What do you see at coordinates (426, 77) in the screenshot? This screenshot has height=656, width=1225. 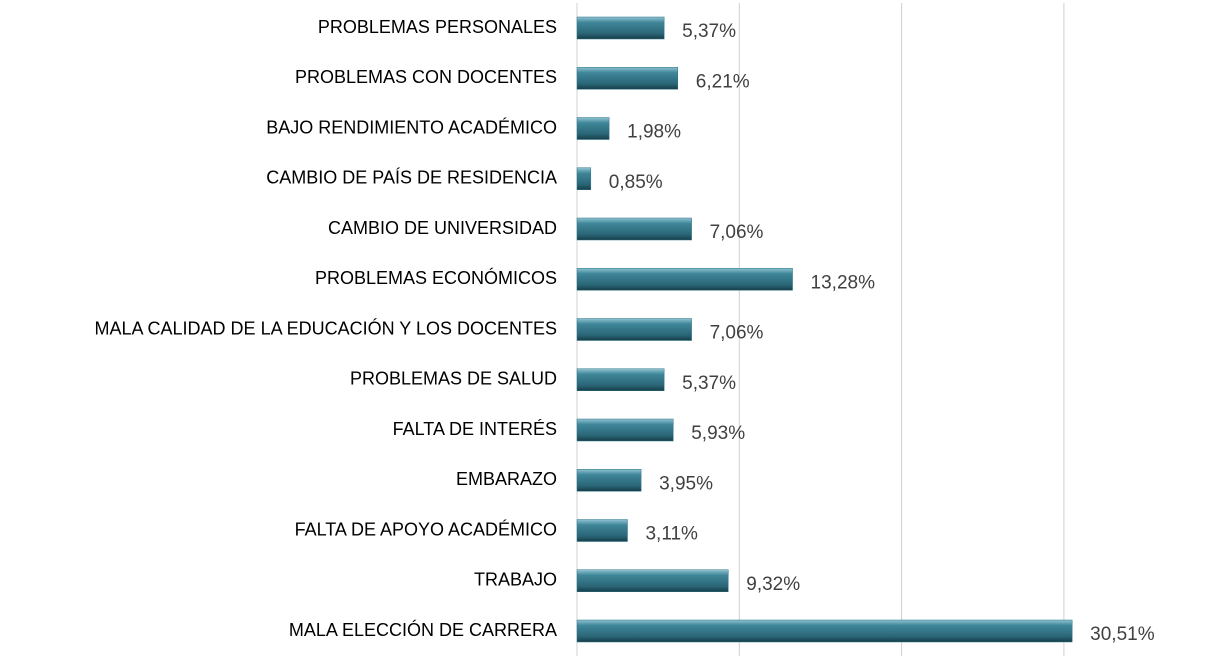 I see `category-label: PROBLEMAS CON DOCENTES` at bounding box center [426, 77].